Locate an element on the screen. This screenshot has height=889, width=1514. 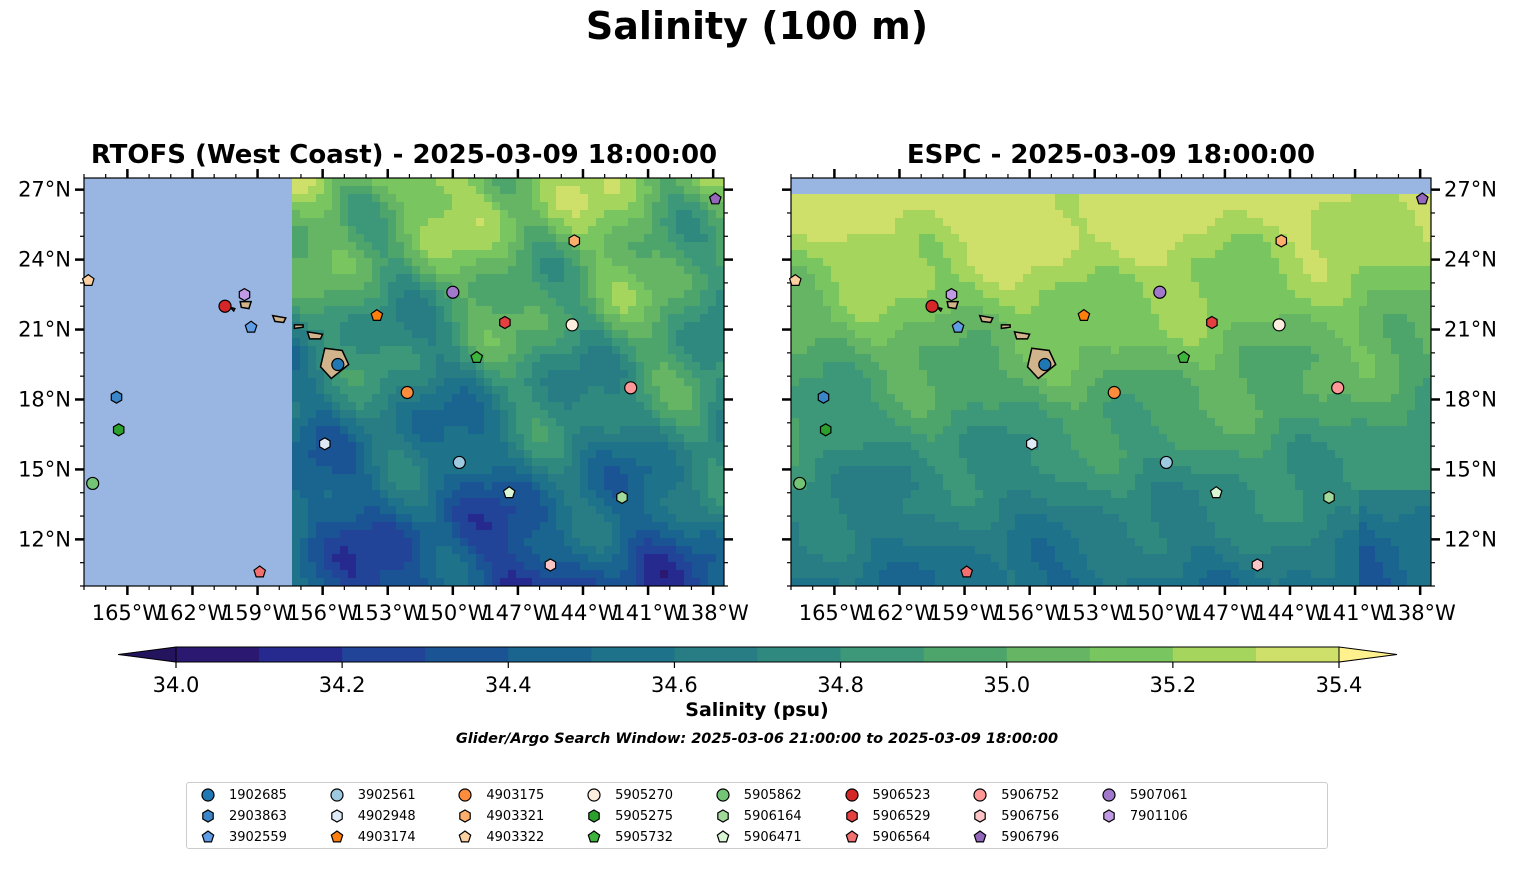
legend-item-4903321: 4903321 is located at coordinates (499, 816).